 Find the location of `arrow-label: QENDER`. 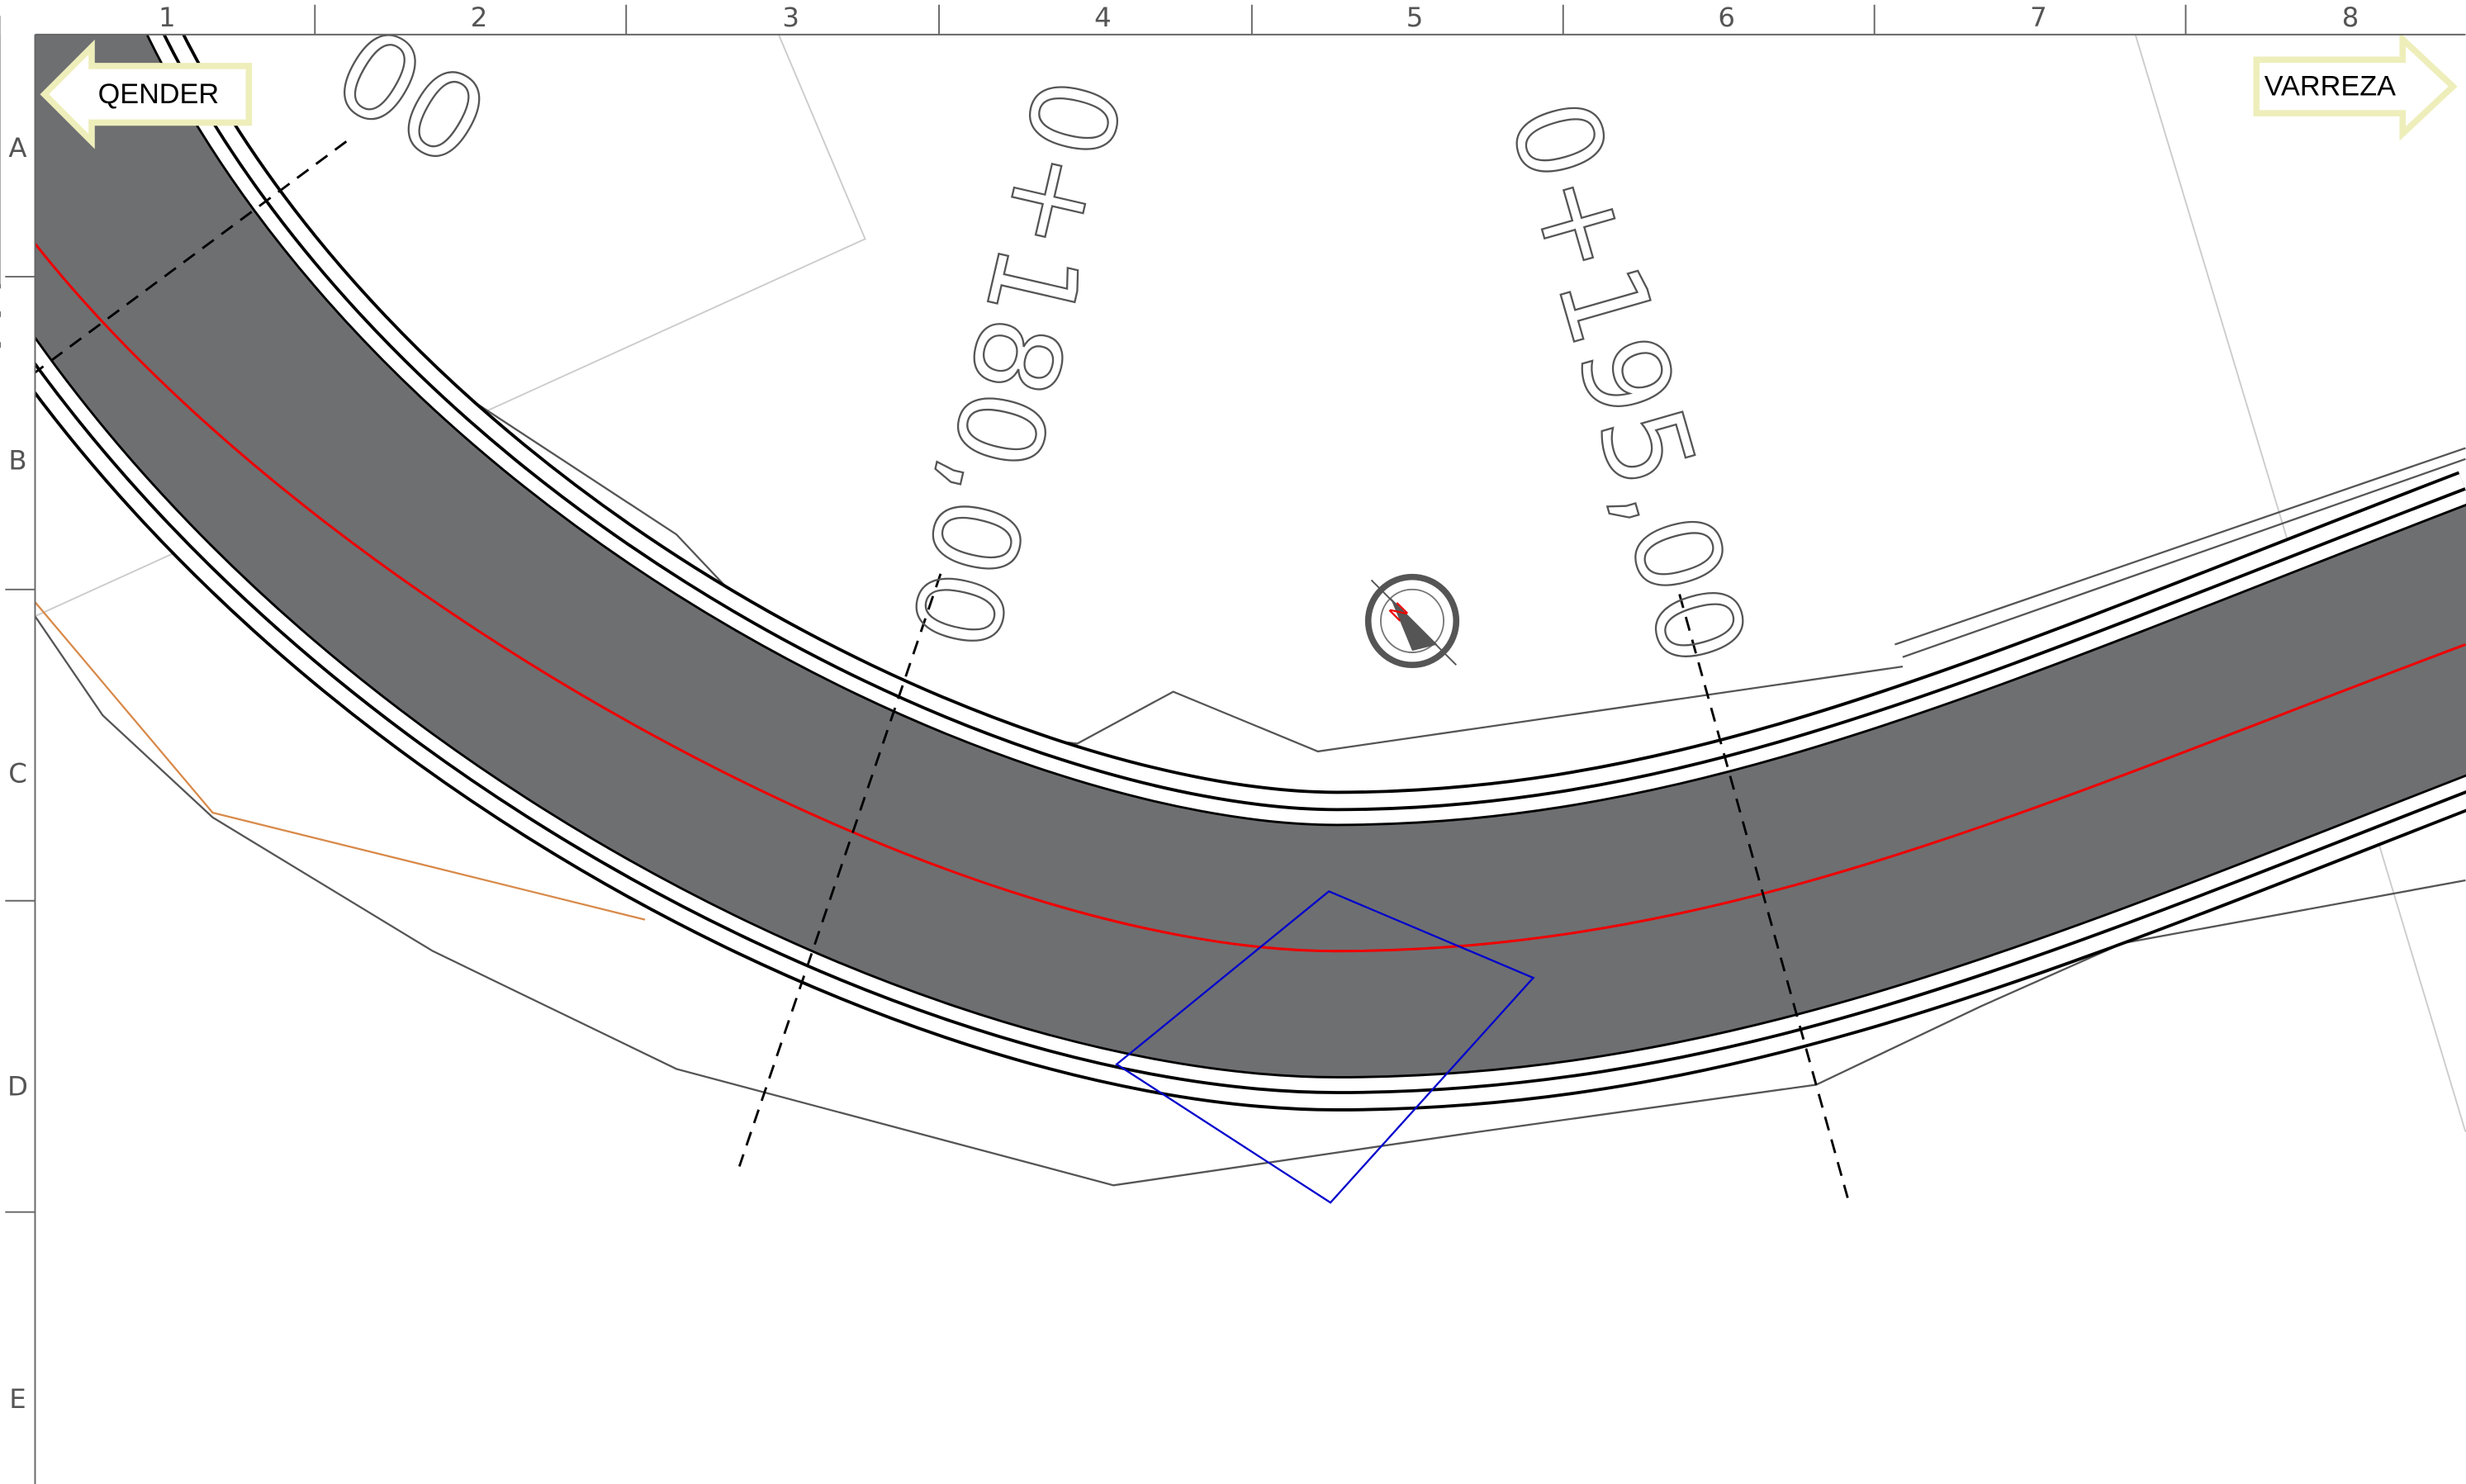

arrow-label: QENDER is located at coordinates (159, 94).